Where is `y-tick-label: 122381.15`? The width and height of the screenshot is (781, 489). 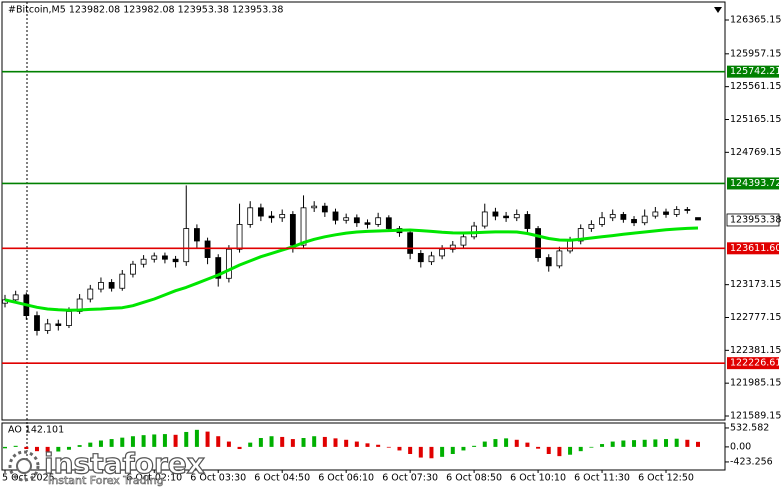 y-tick-label: 122381.15 is located at coordinates (755, 350).